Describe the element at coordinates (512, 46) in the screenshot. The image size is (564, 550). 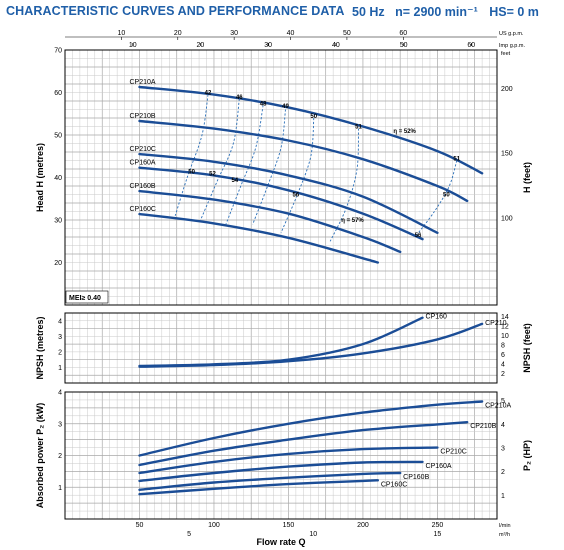
I see `top-axis-unit-imp: Imp g.p.m.` at that location.